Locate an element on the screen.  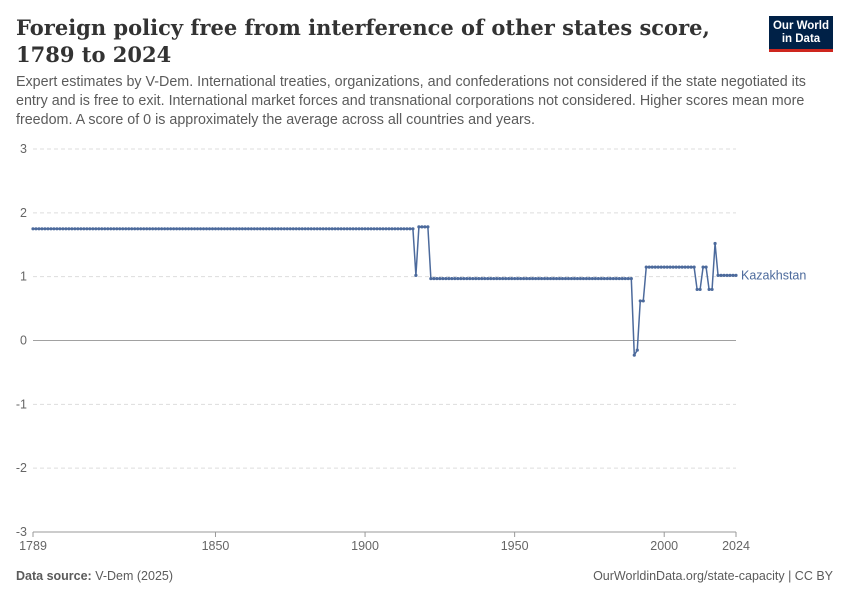
y-tick-label: 1 is located at coordinates (23, 277).